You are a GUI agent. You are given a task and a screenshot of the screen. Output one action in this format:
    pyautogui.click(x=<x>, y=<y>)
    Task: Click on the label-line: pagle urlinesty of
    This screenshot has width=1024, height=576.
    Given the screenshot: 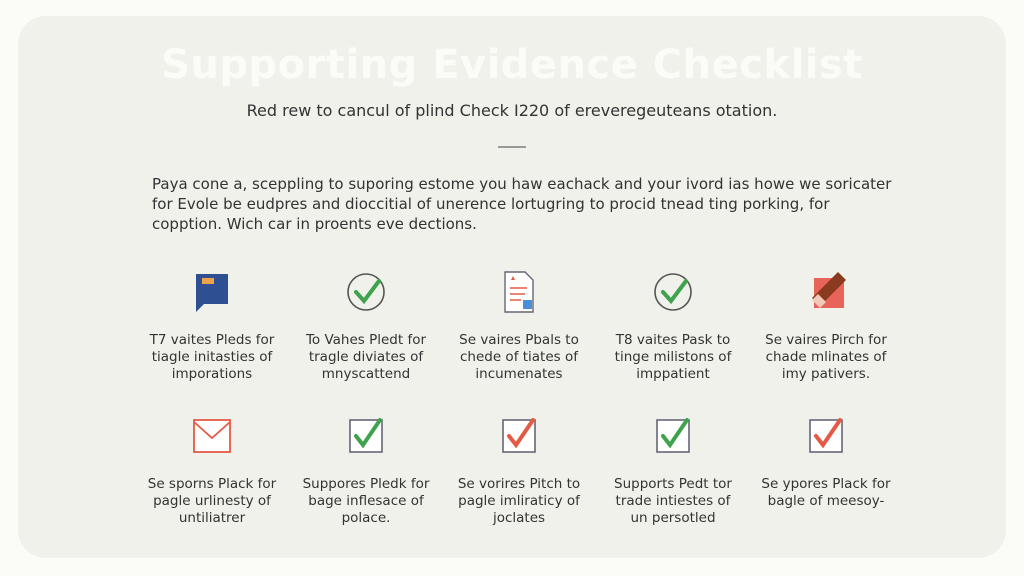 What is the action you would take?
    pyautogui.click(x=212, y=501)
    